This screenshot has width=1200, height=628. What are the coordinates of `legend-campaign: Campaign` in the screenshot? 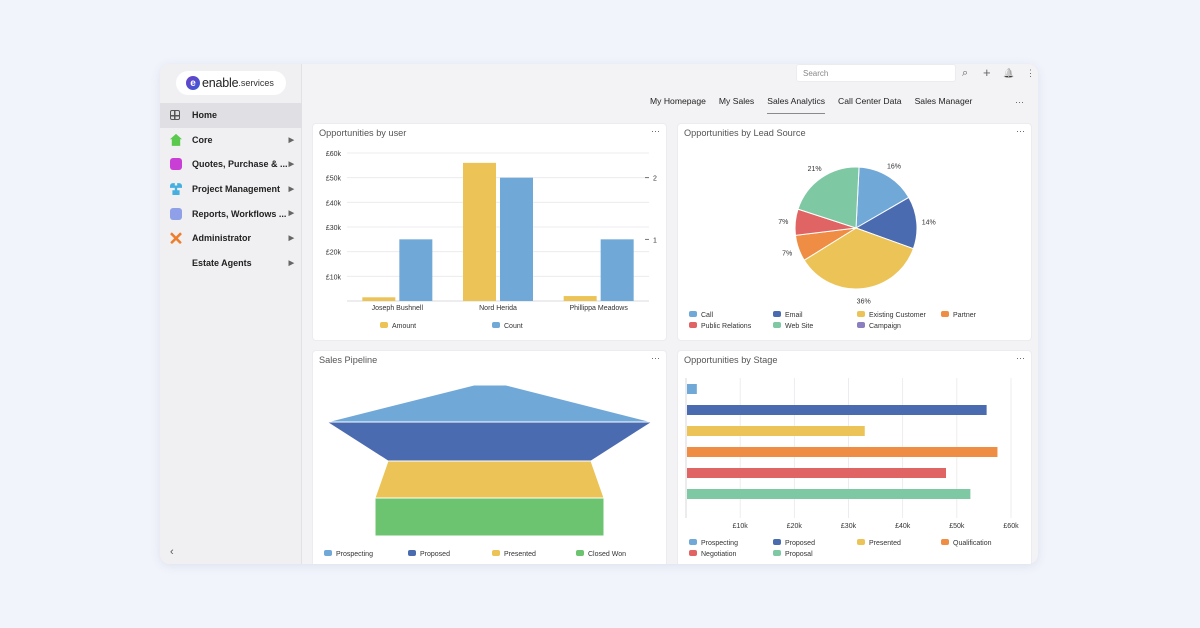 It's located at (879, 326).